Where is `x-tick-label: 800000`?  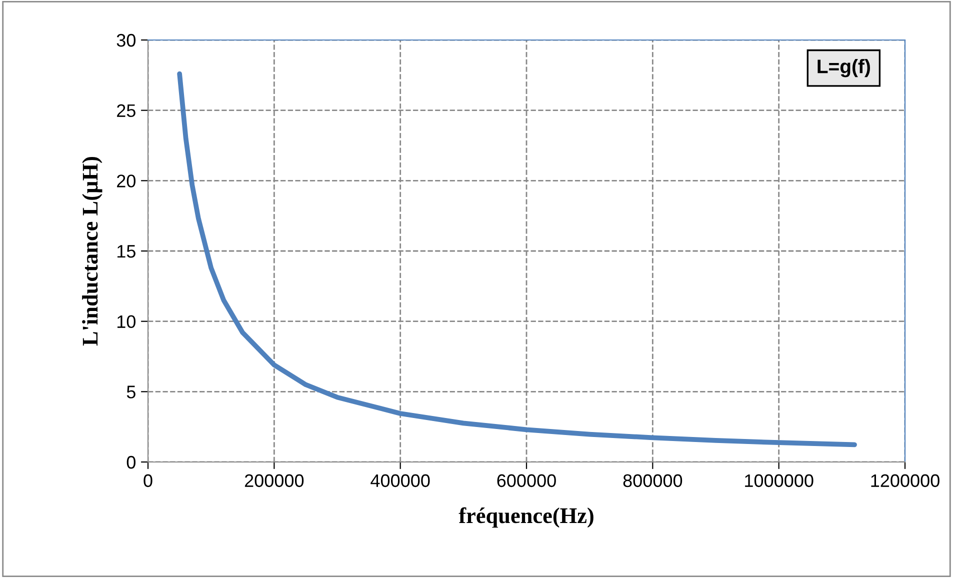
x-tick-label: 800000 is located at coordinates (652, 481).